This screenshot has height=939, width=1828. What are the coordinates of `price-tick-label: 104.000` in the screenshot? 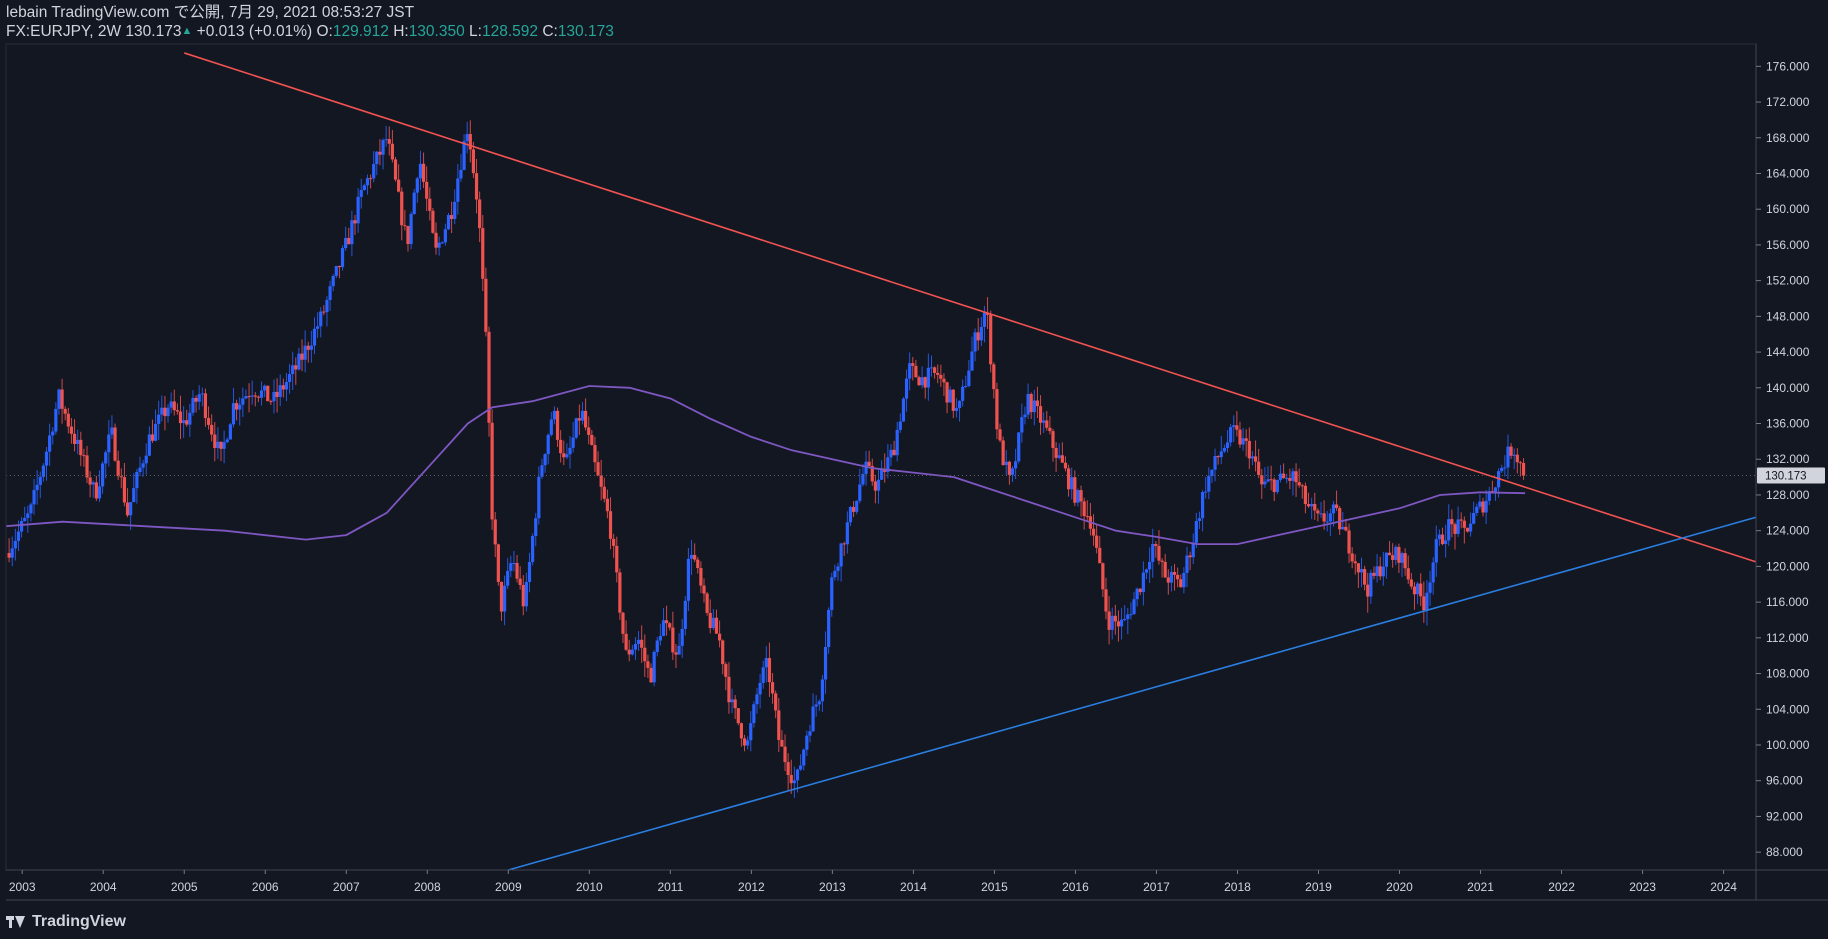 It's located at (1788, 709).